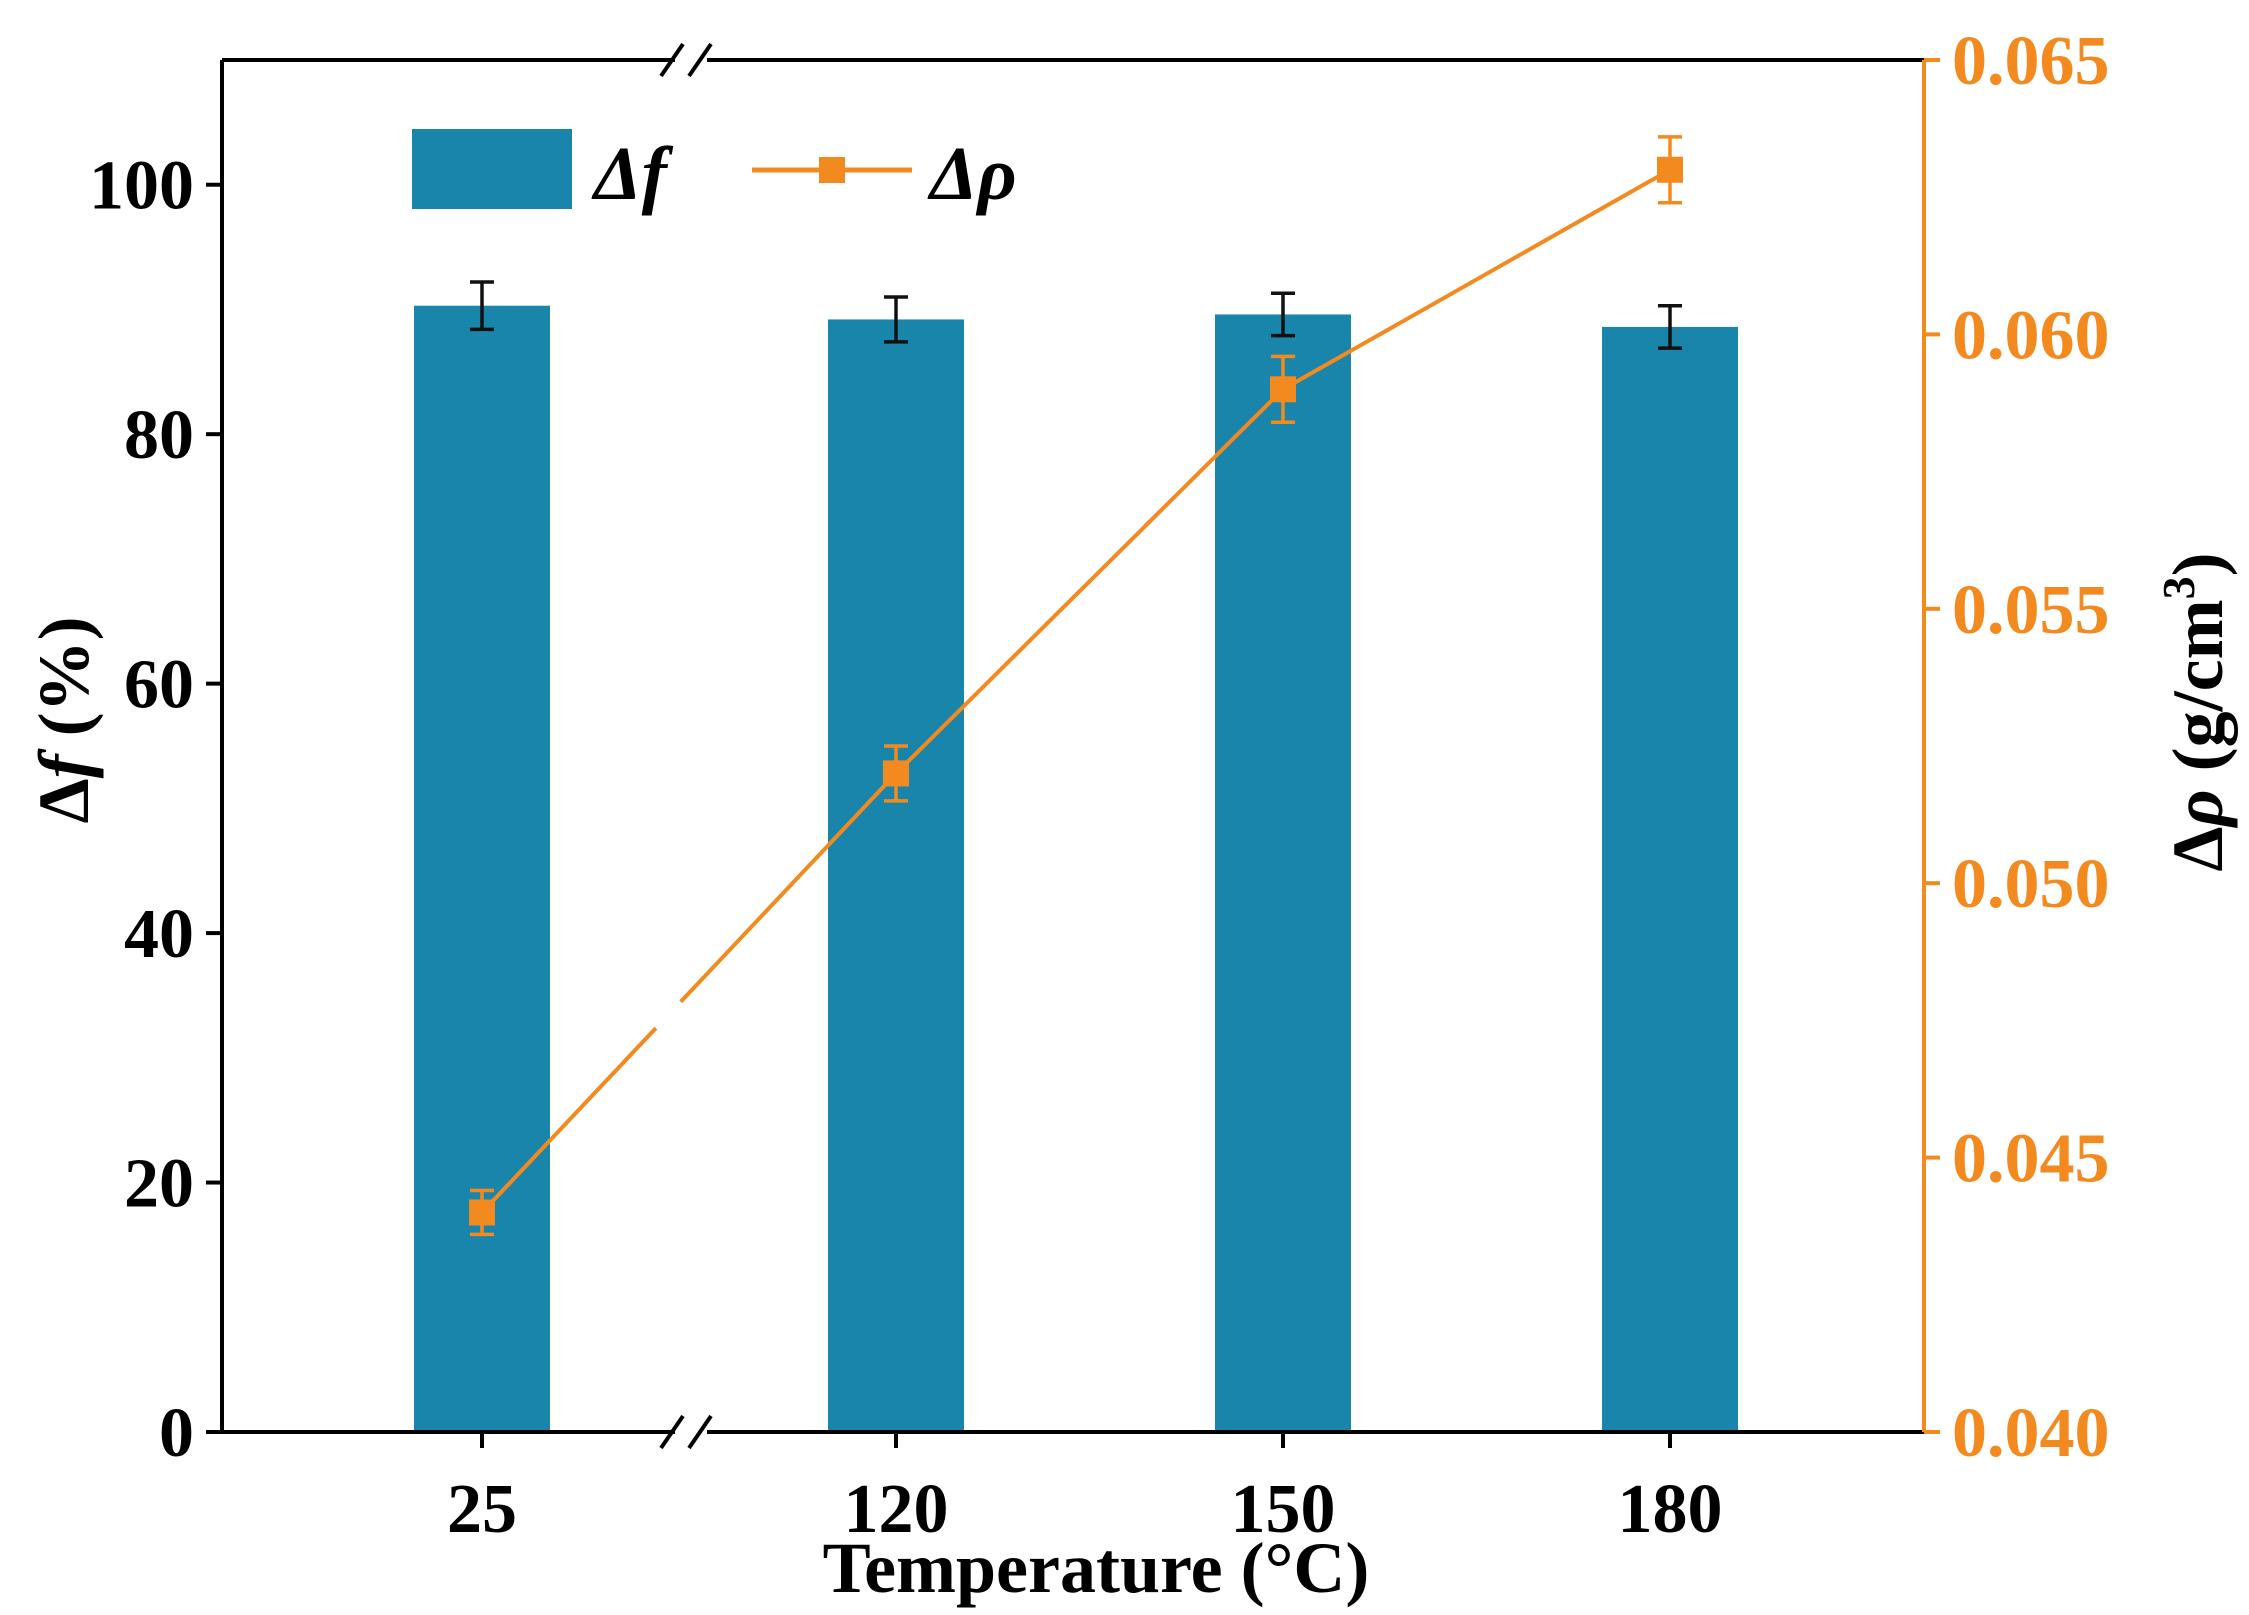 This screenshot has height=1615, width=2249. What do you see at coordinates (141, 186) in the screenshot?
I see `left-tick-label: 100` at bounding box center [141, 186].